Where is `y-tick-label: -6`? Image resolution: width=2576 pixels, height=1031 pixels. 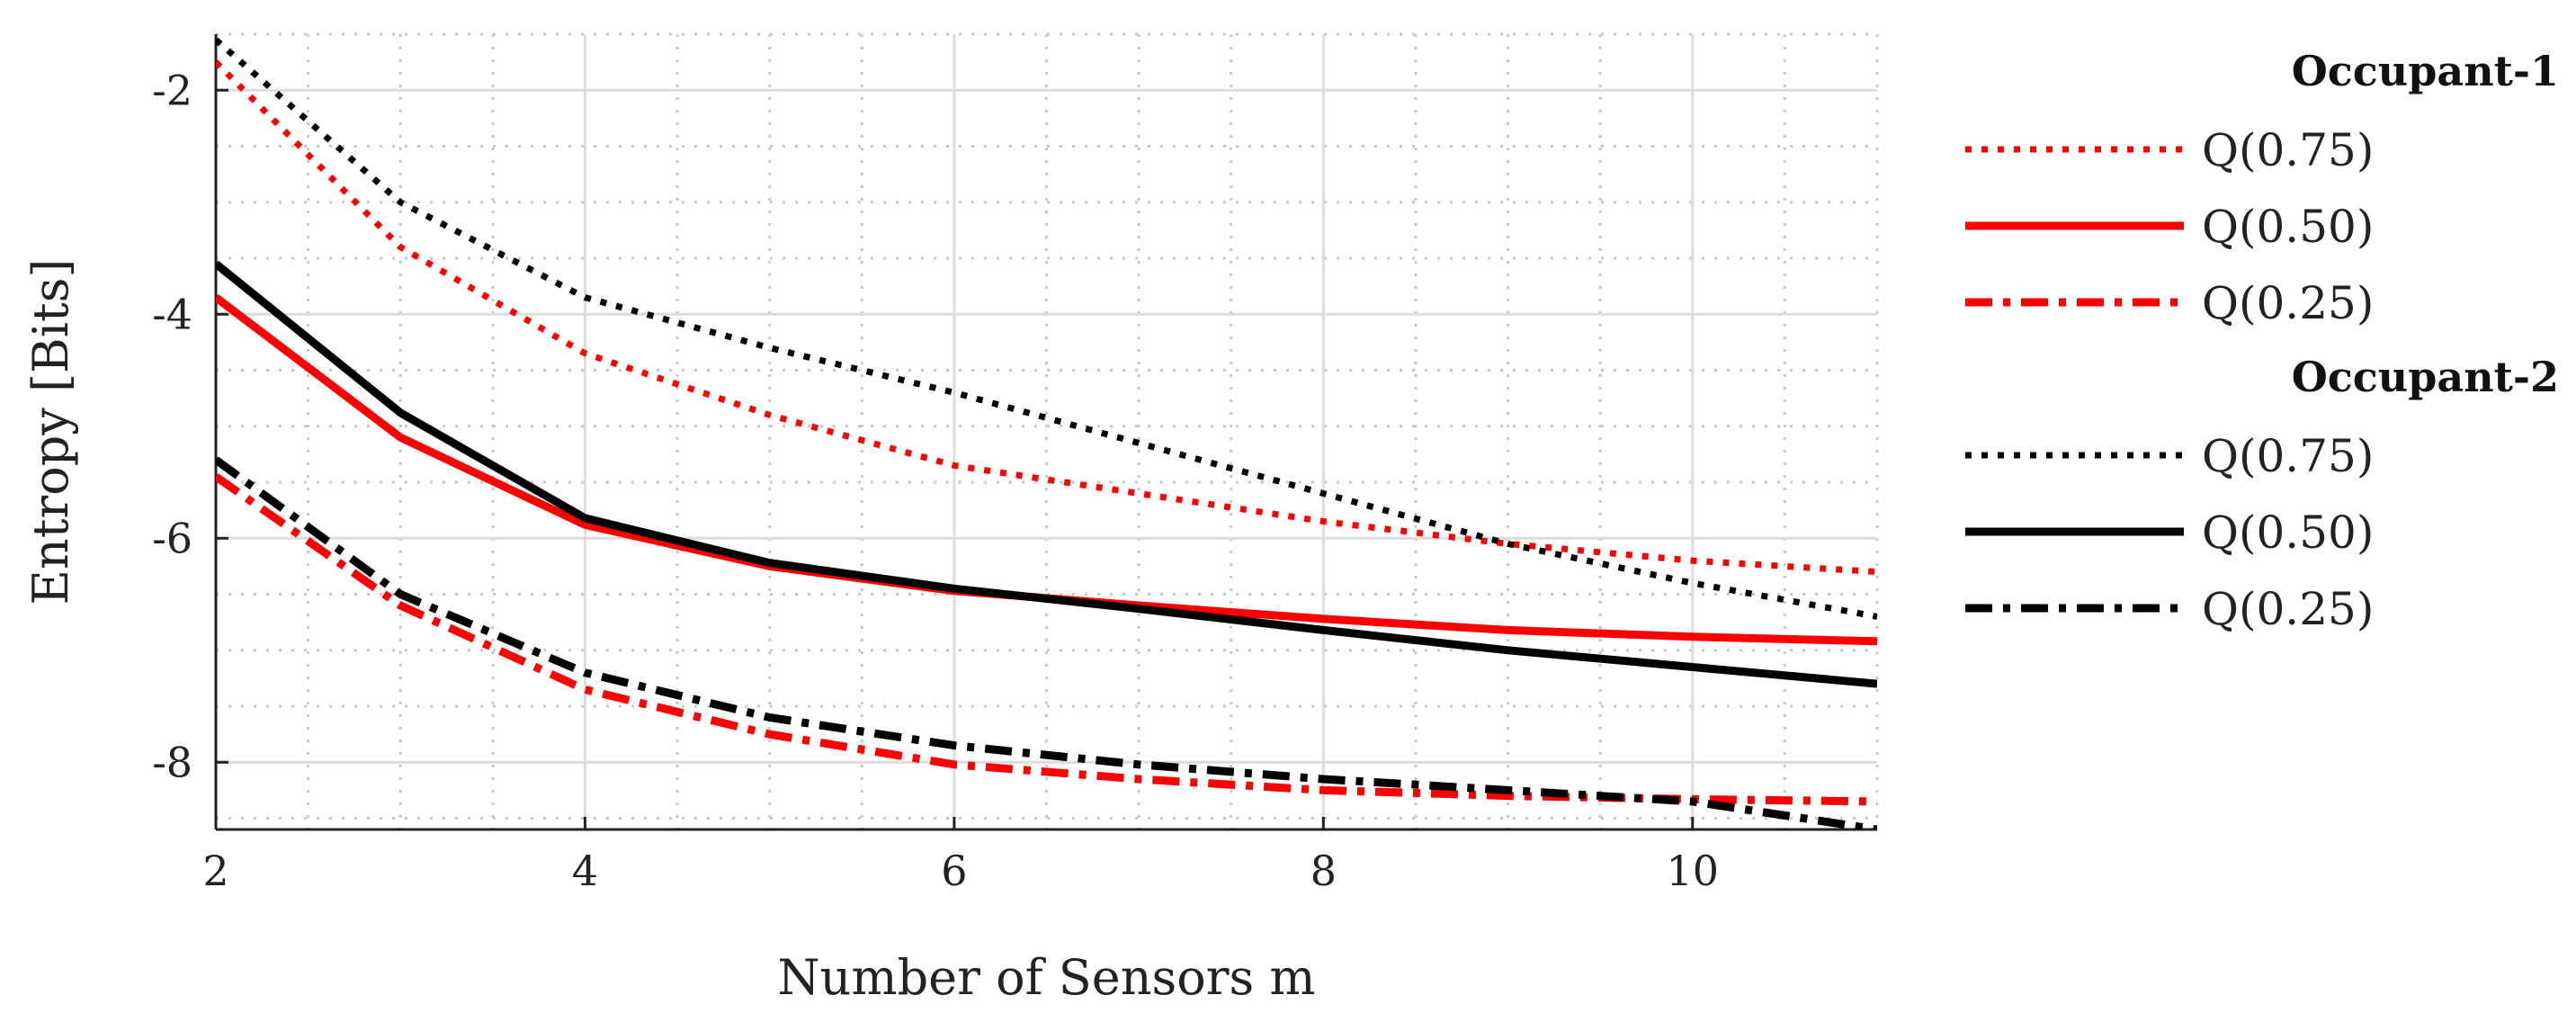 y-tick-label: -6 is located at coordinates (172, 538).